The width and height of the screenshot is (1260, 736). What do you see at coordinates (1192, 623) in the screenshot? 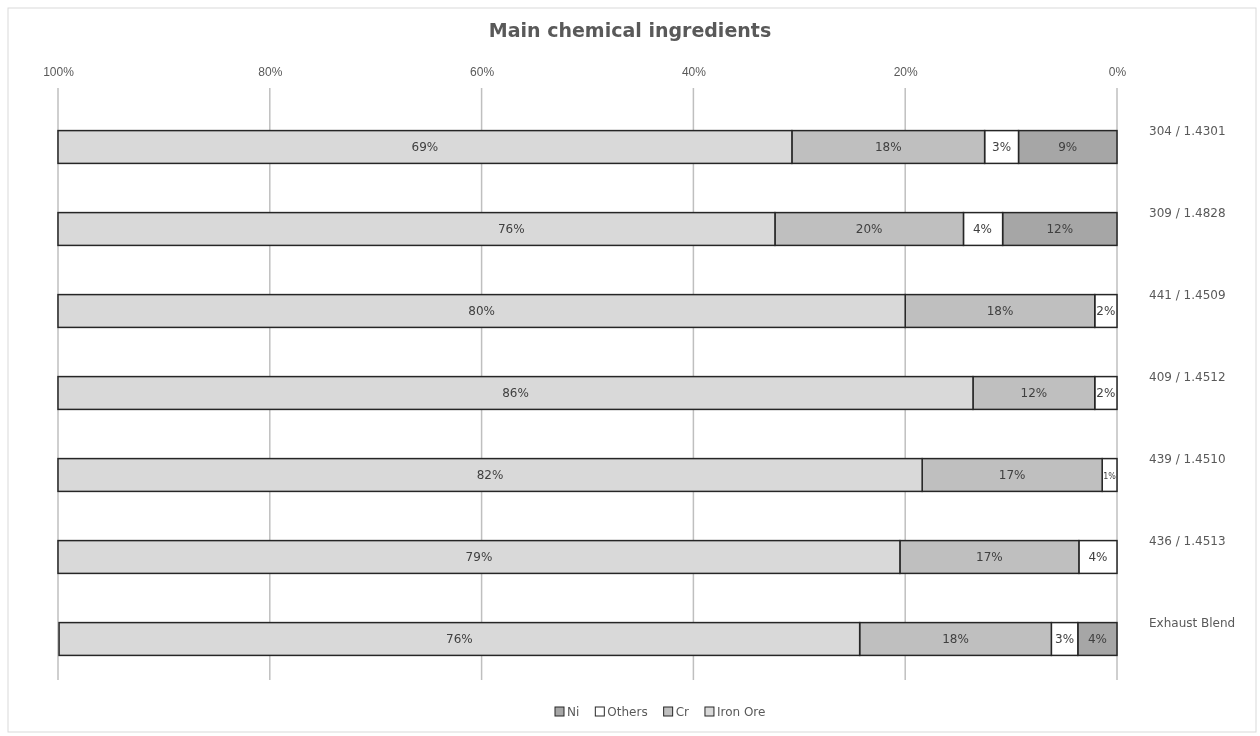
I see `y-tick-label: Exhaust Blend` at bounding box center [1192, 623].